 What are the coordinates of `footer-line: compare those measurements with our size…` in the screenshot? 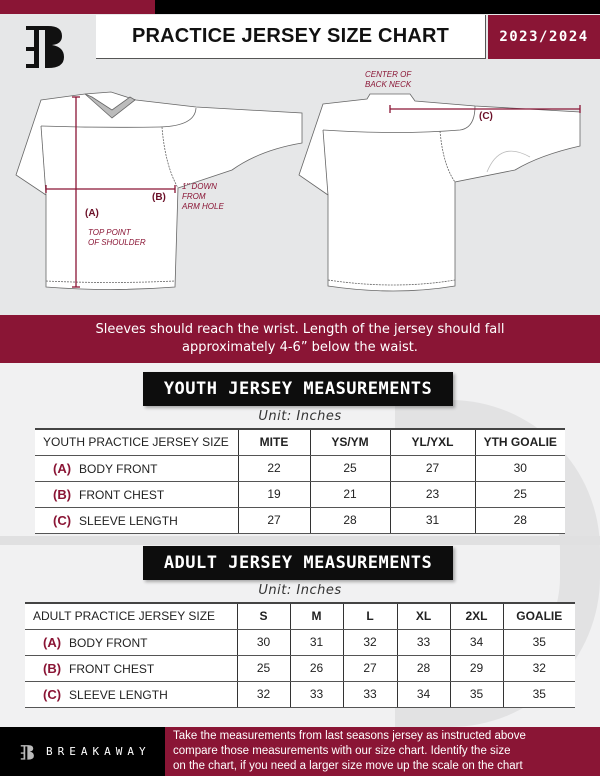 It's located at (342, 751).